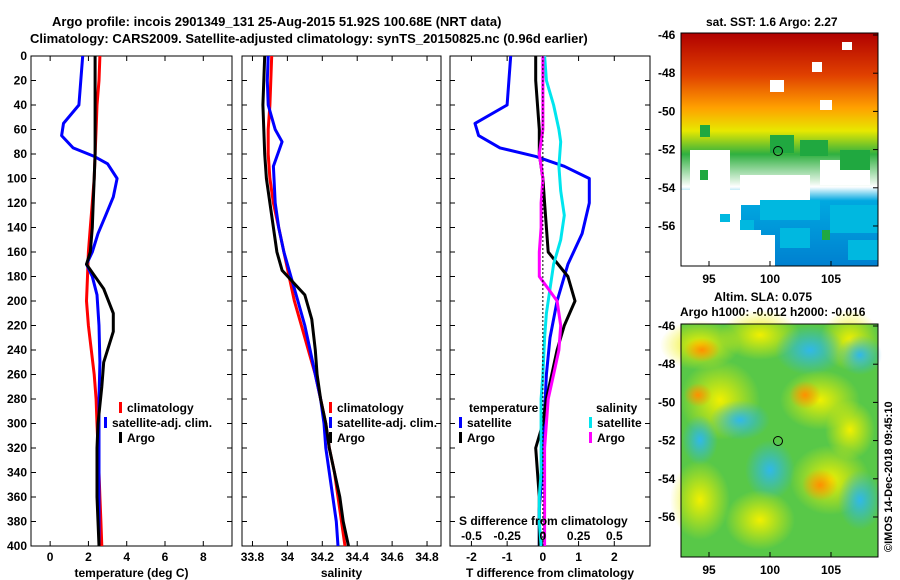  Describe the element at coordinates (17, 424) in the screenshot. I see `depth-tick-label: 300` at that location.